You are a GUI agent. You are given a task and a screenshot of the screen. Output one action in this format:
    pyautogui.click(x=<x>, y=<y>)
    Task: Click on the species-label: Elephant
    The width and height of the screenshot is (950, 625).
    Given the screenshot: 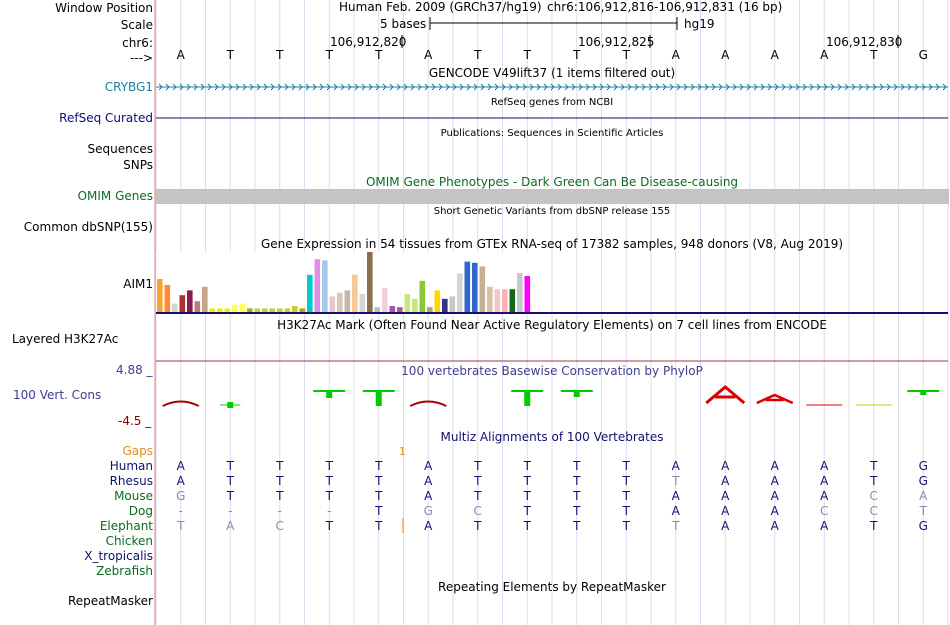 What is the action you would take?
    pyautogui.click(x=126, y=526)
    